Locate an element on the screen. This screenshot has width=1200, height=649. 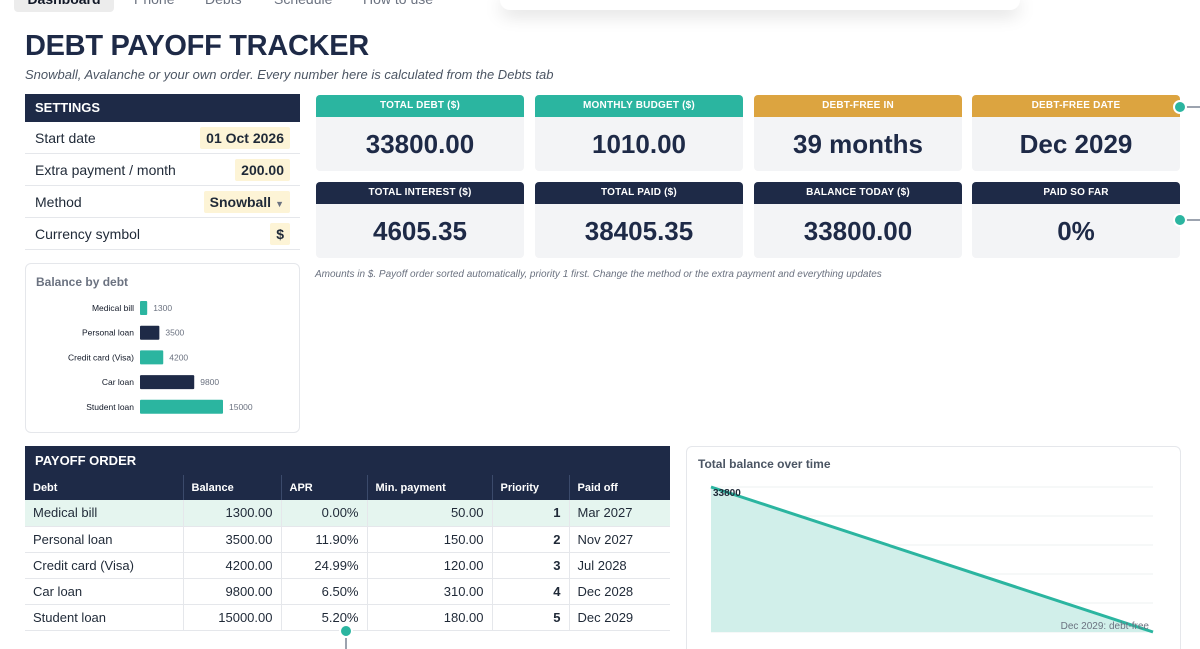
bar-value-label: 3500 is located at coordinates (174, 333).